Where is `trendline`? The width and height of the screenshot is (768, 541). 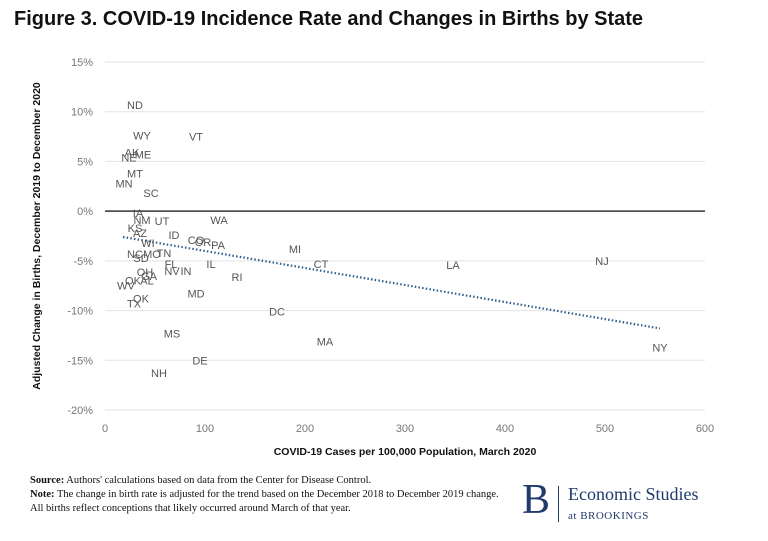 trendline is located at coordinates (391, 282).